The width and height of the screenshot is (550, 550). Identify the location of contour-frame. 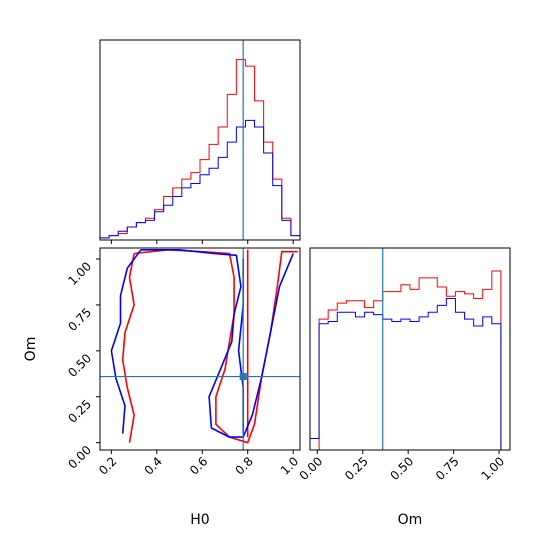
(200, 349).